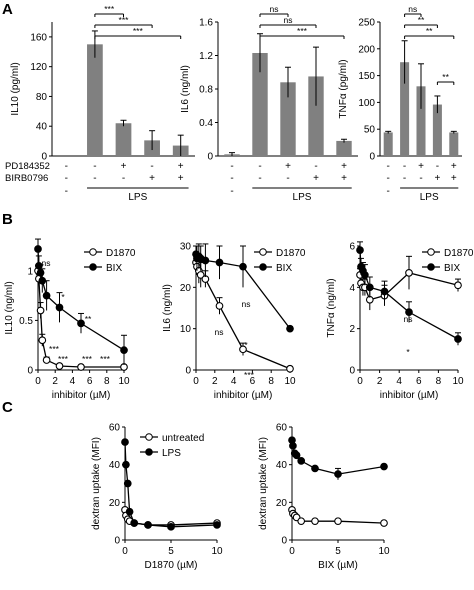  What do you see at coordinates (409, 395) in the screenshot?
I see `line3-x-axis-label: inhibitor (µM)` at bounding box center [409, 395].